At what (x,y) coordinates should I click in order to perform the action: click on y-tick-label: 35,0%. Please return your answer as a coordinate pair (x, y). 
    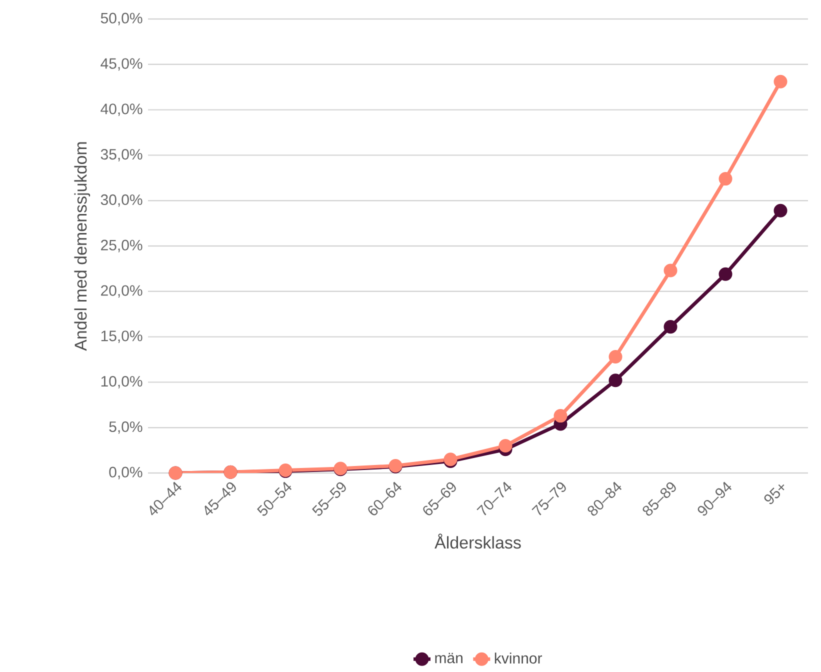
    Looking at the image, I should click on (121, 155).